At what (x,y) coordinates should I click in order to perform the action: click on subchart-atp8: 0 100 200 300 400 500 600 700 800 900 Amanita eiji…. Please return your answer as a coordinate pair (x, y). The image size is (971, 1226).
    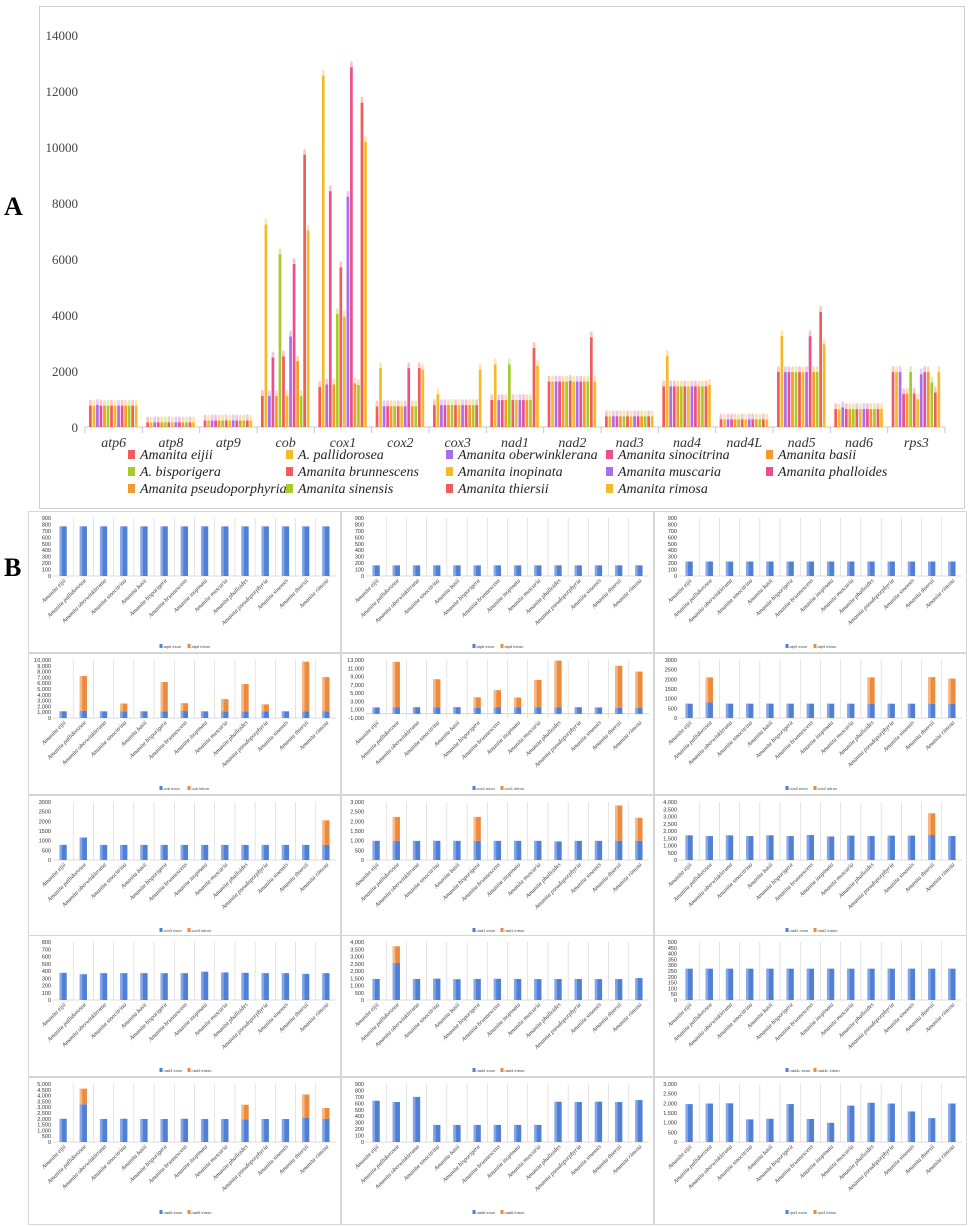
    Looking at the image, I should click on (497, 582).